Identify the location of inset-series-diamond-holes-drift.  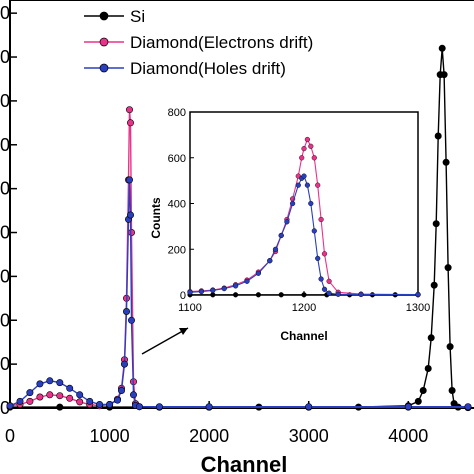
(304, 235).